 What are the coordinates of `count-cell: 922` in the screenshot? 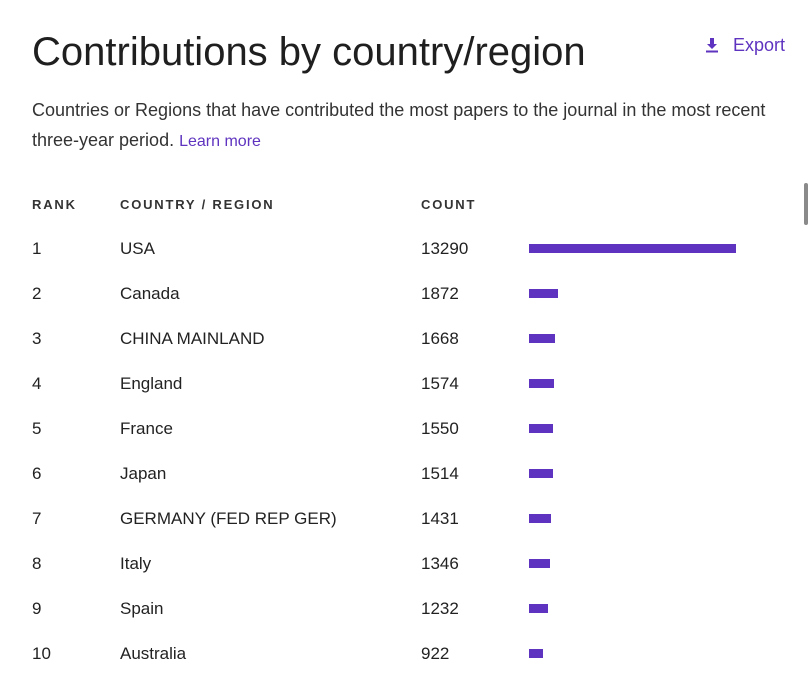 It's located at (435, 653).